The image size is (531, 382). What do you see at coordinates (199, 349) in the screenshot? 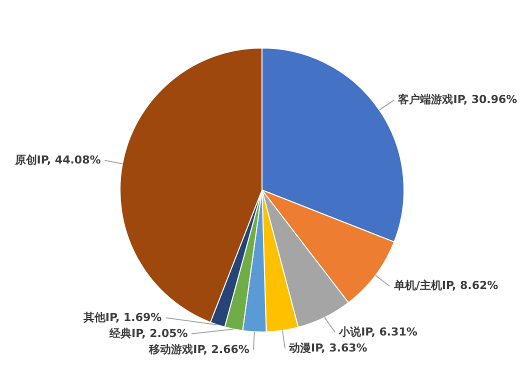
I see `slice-label: 移动游戏IP, 2.66%` at bounding box center [199, 349].